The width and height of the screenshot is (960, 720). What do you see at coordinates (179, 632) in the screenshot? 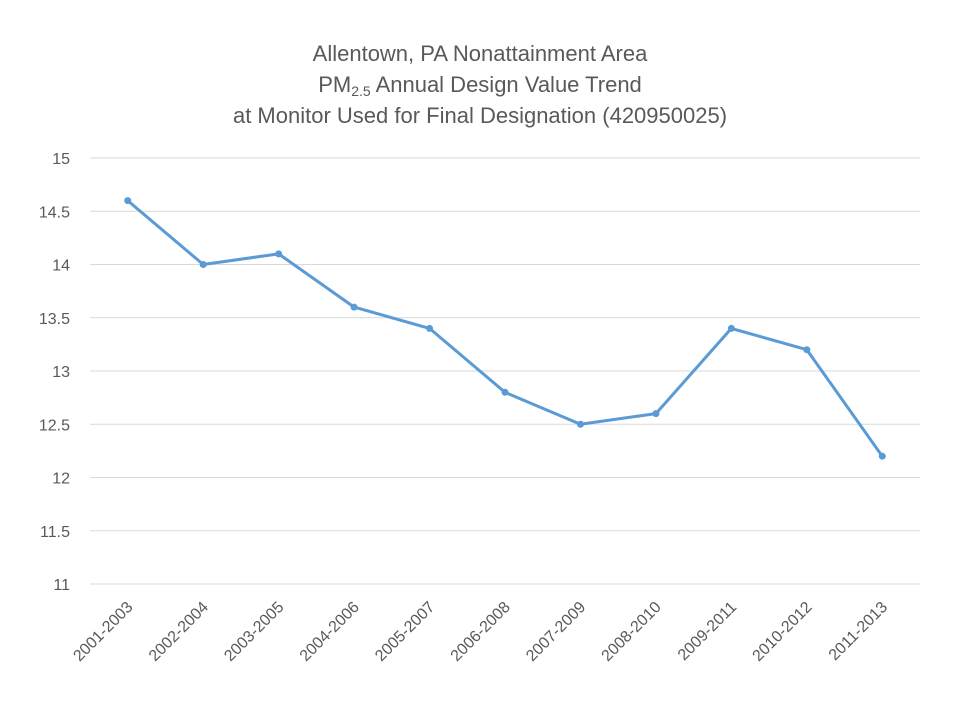
I see `x-tick-label: 2002-2004` at bounding box center [179, 632].